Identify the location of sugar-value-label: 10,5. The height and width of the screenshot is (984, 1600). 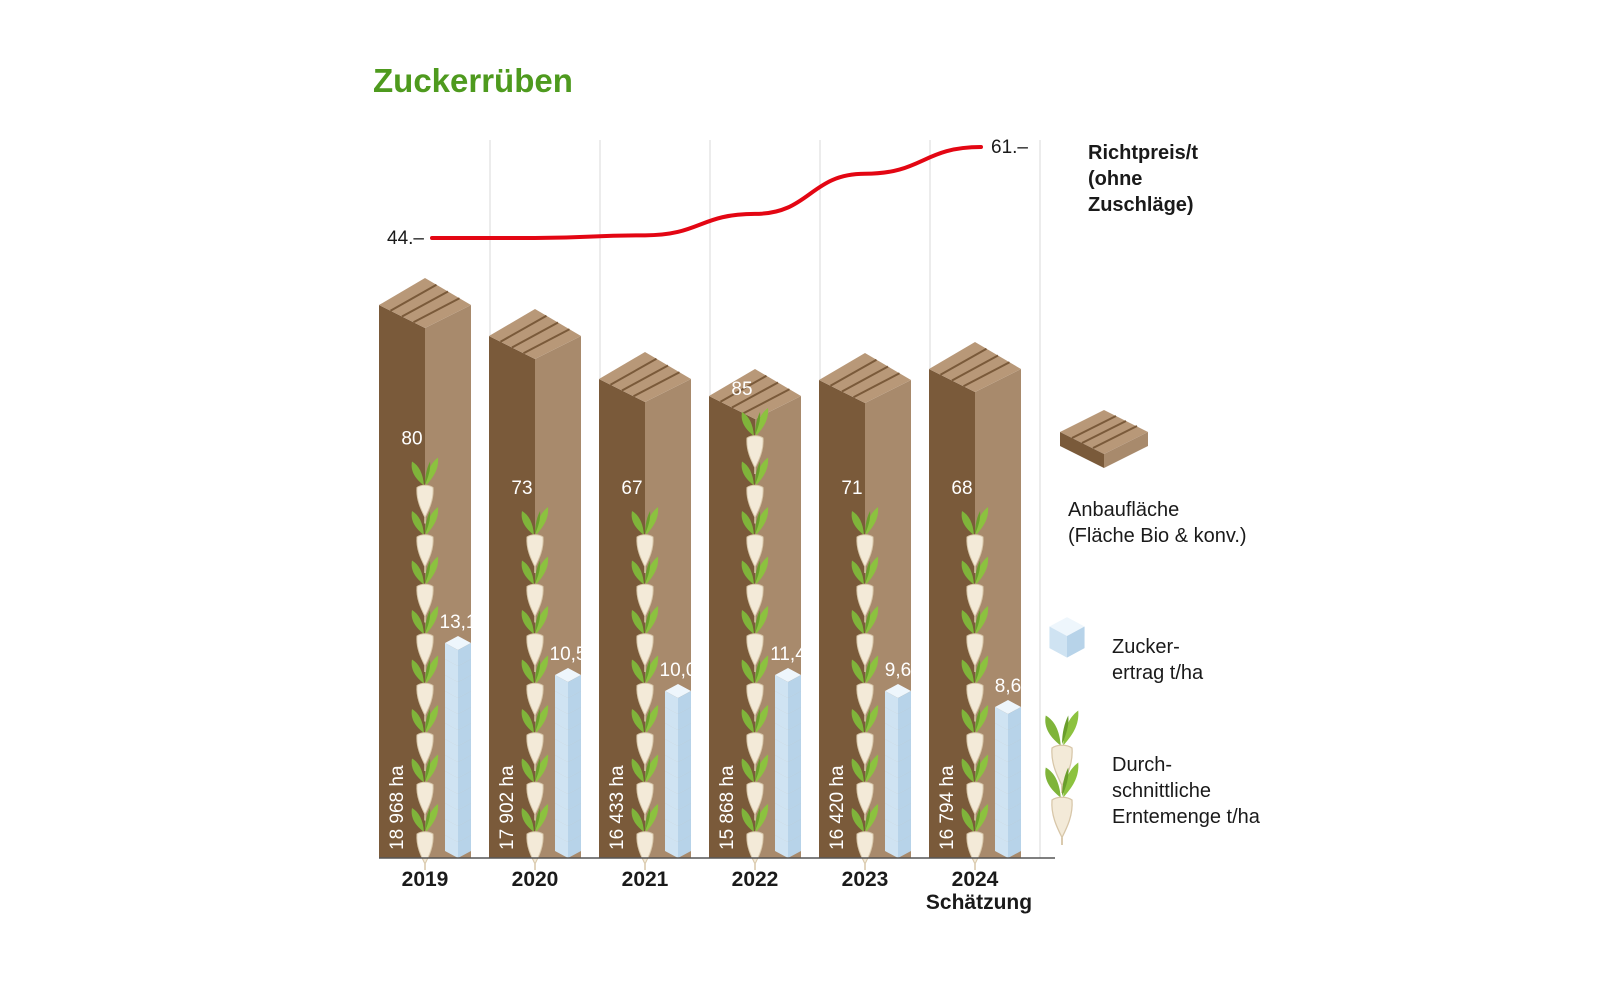
(568, 654).